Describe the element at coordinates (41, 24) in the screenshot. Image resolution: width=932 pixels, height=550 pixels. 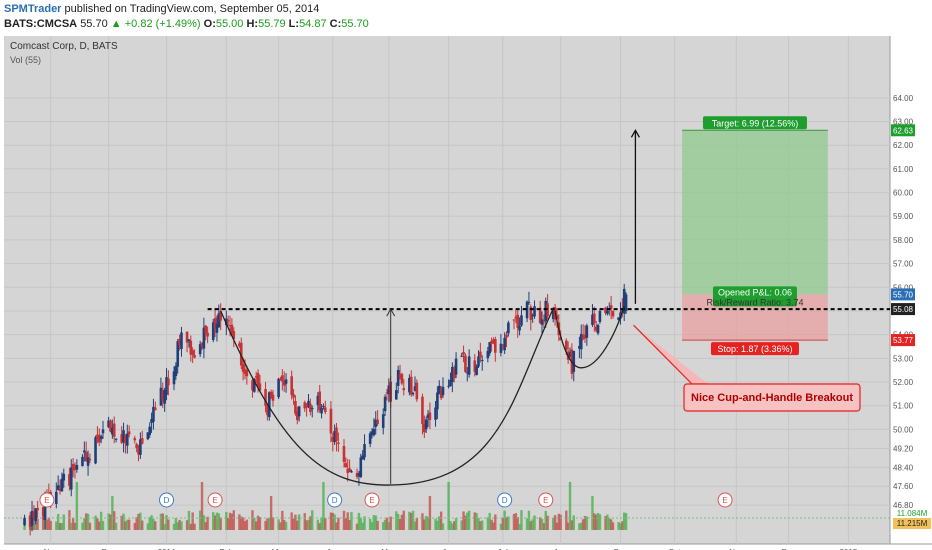
I see `symbol-label: BATS:CMCSA` at that location.